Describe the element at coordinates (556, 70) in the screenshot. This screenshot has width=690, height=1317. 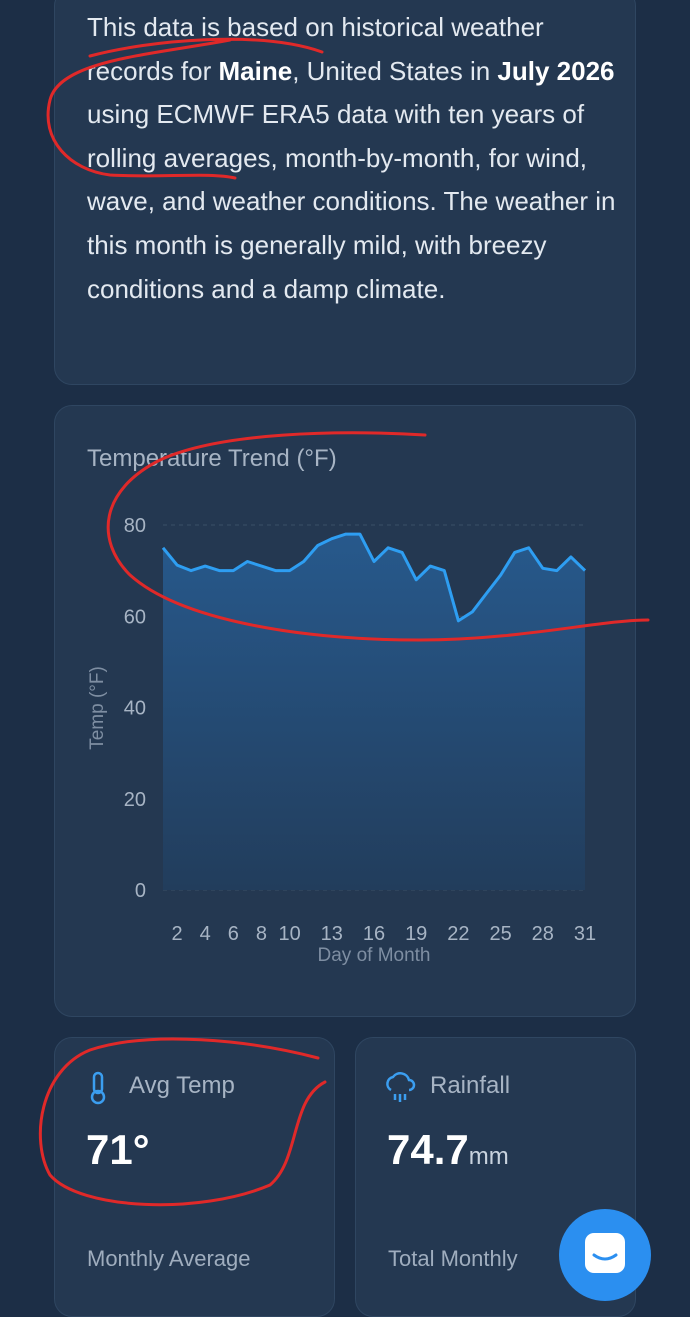
I see `bold-text: July 2026` at that location.